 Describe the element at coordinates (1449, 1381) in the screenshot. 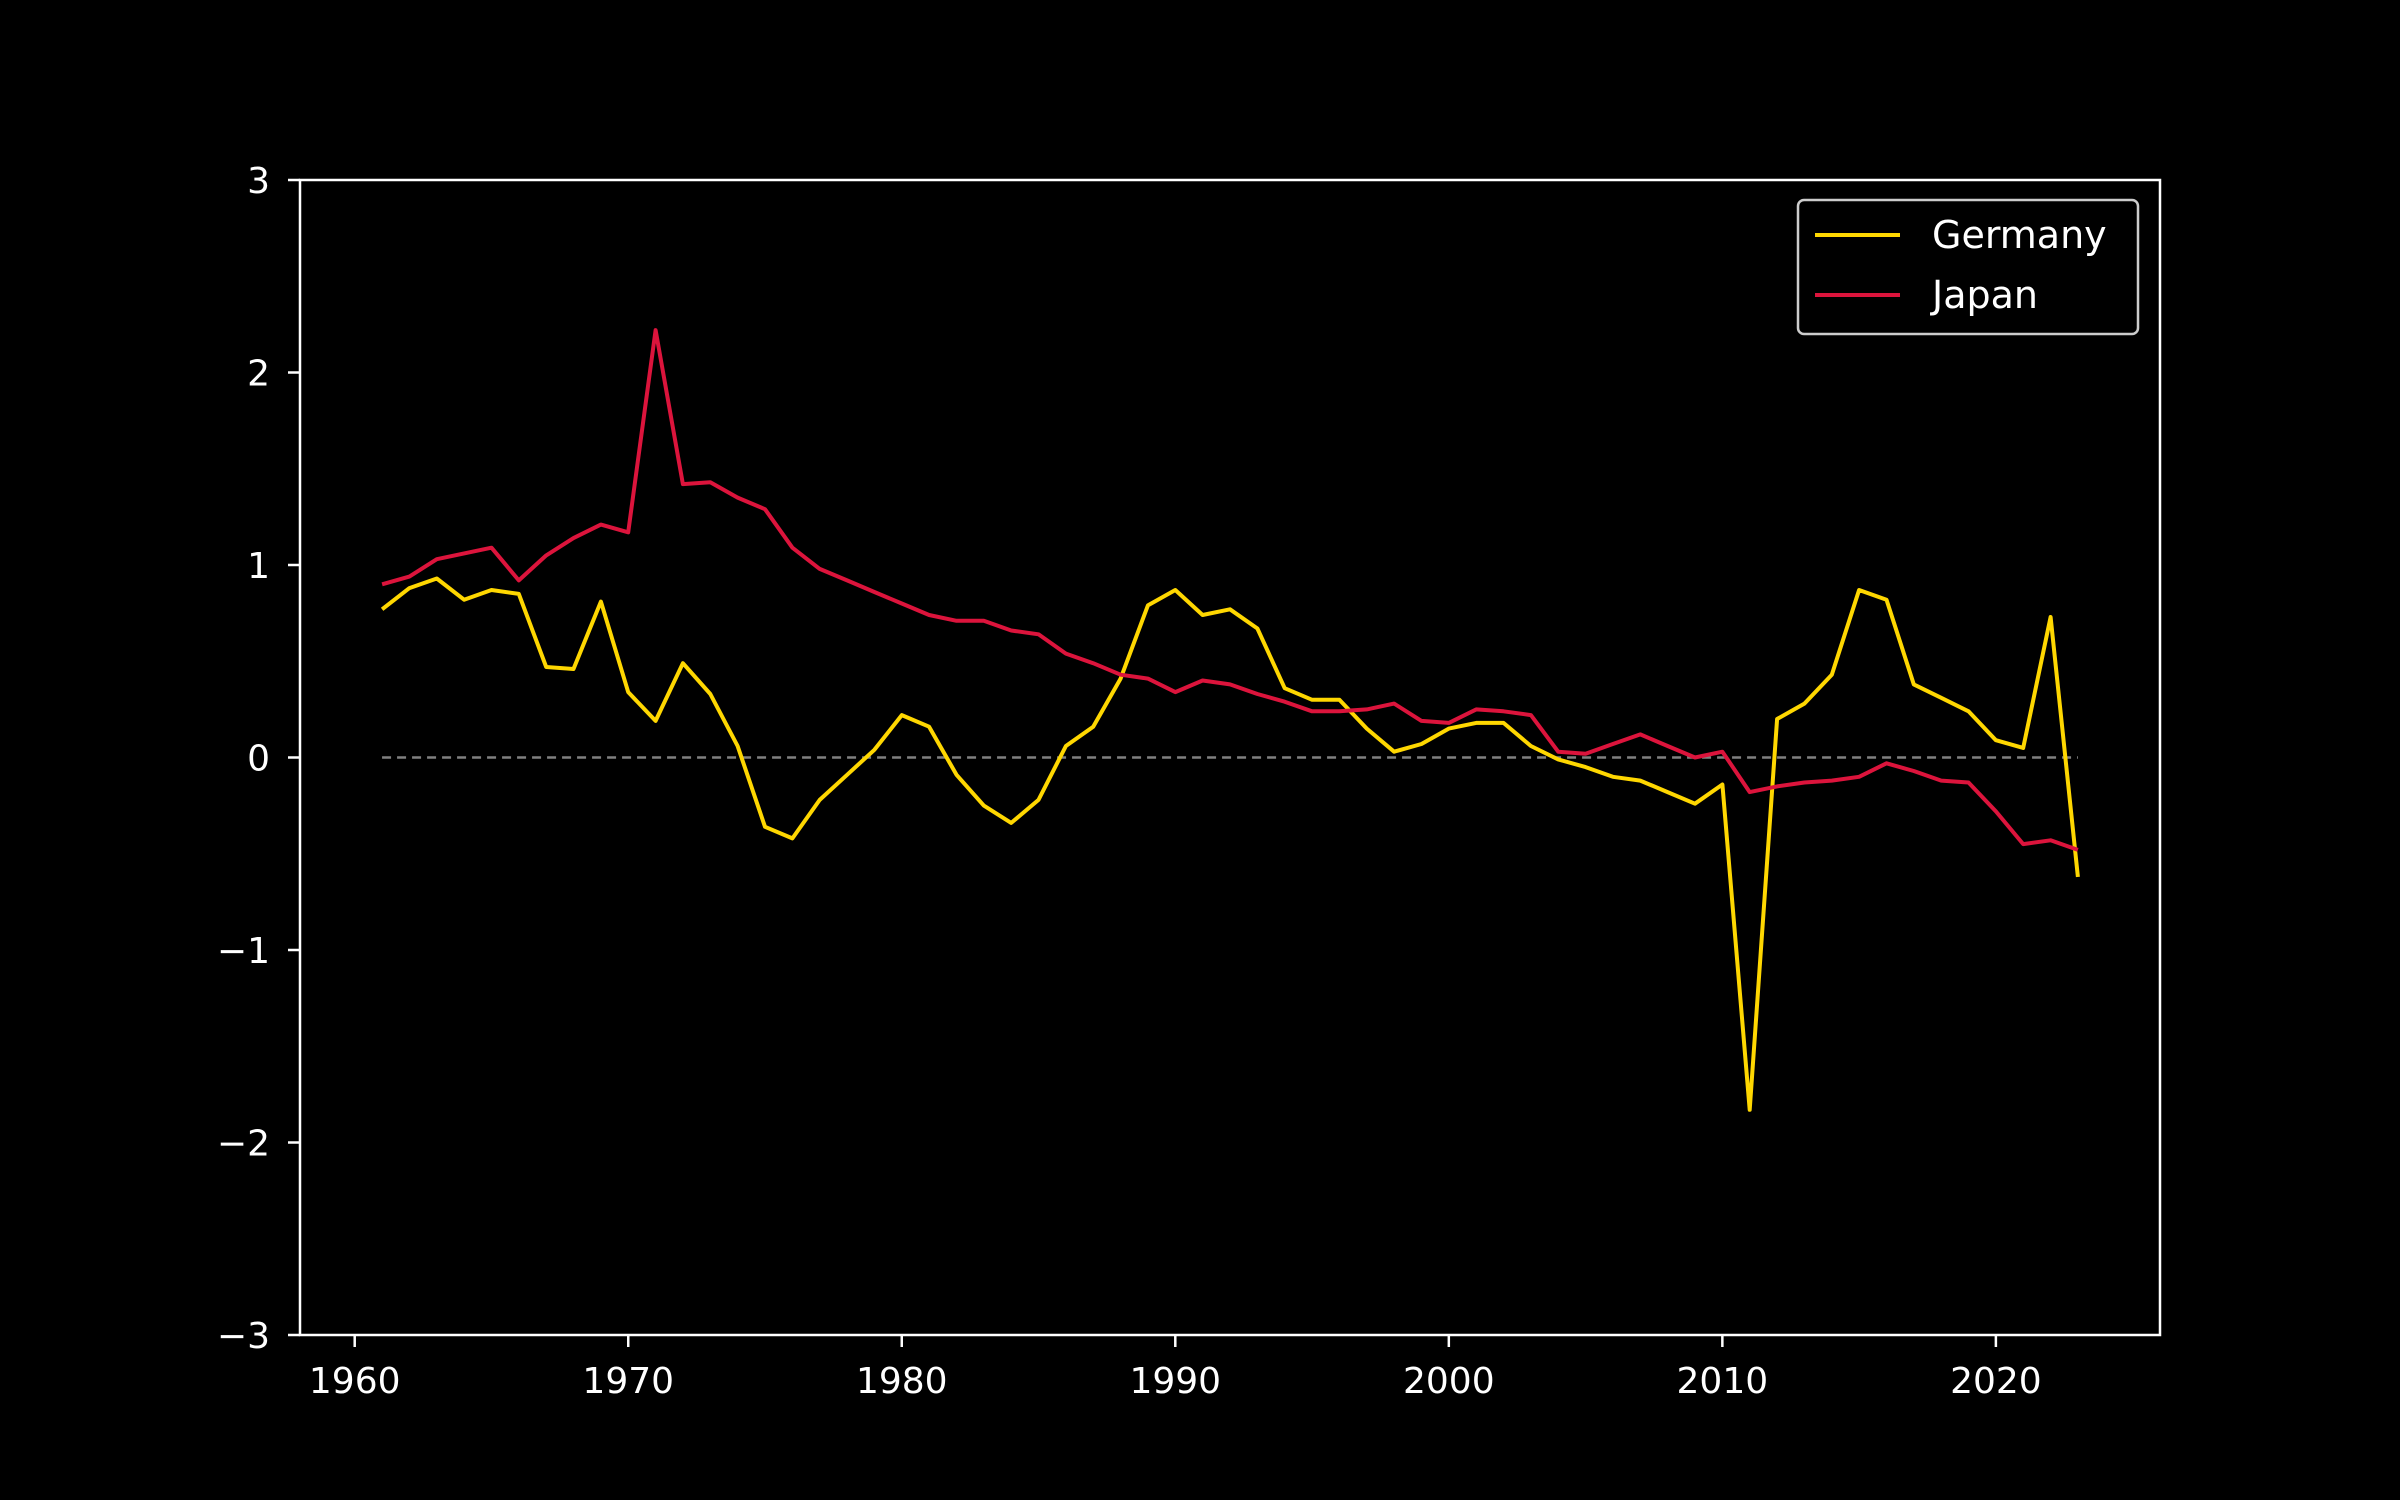

I see `x-tick-label: 2000` at that location.